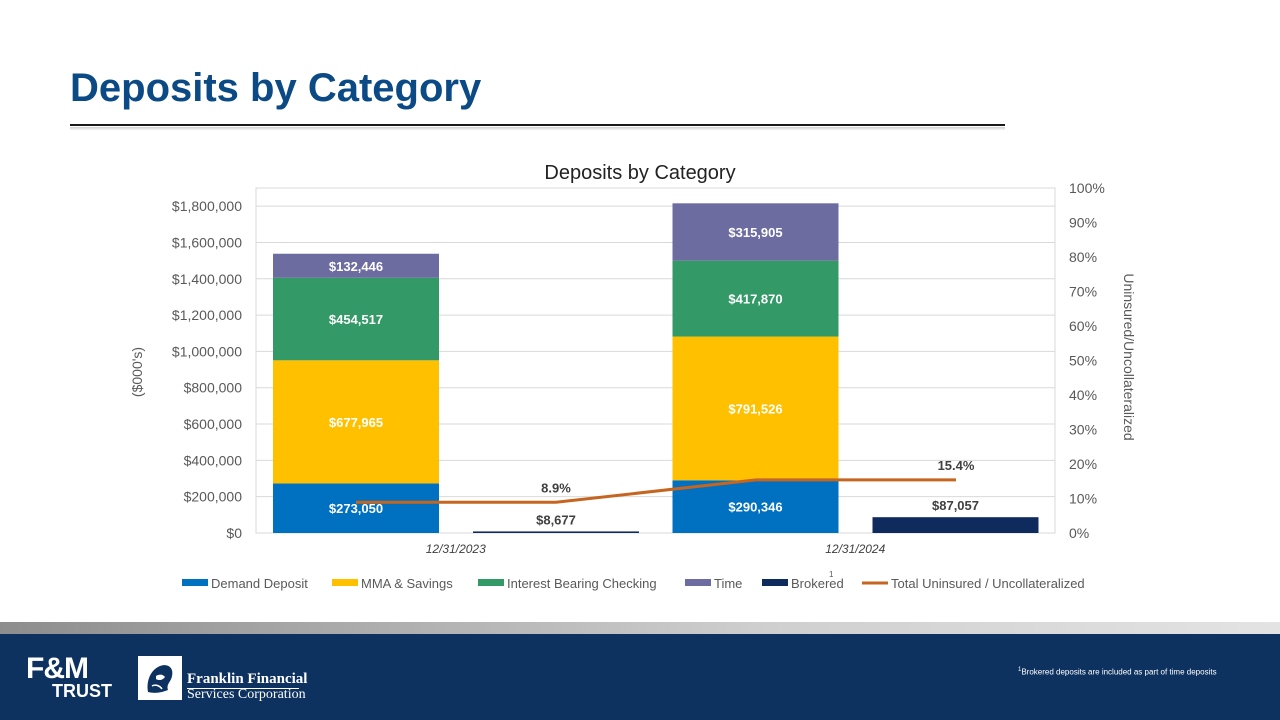  I want to click on y2-tick-label: 90%, so click(1083, 223).